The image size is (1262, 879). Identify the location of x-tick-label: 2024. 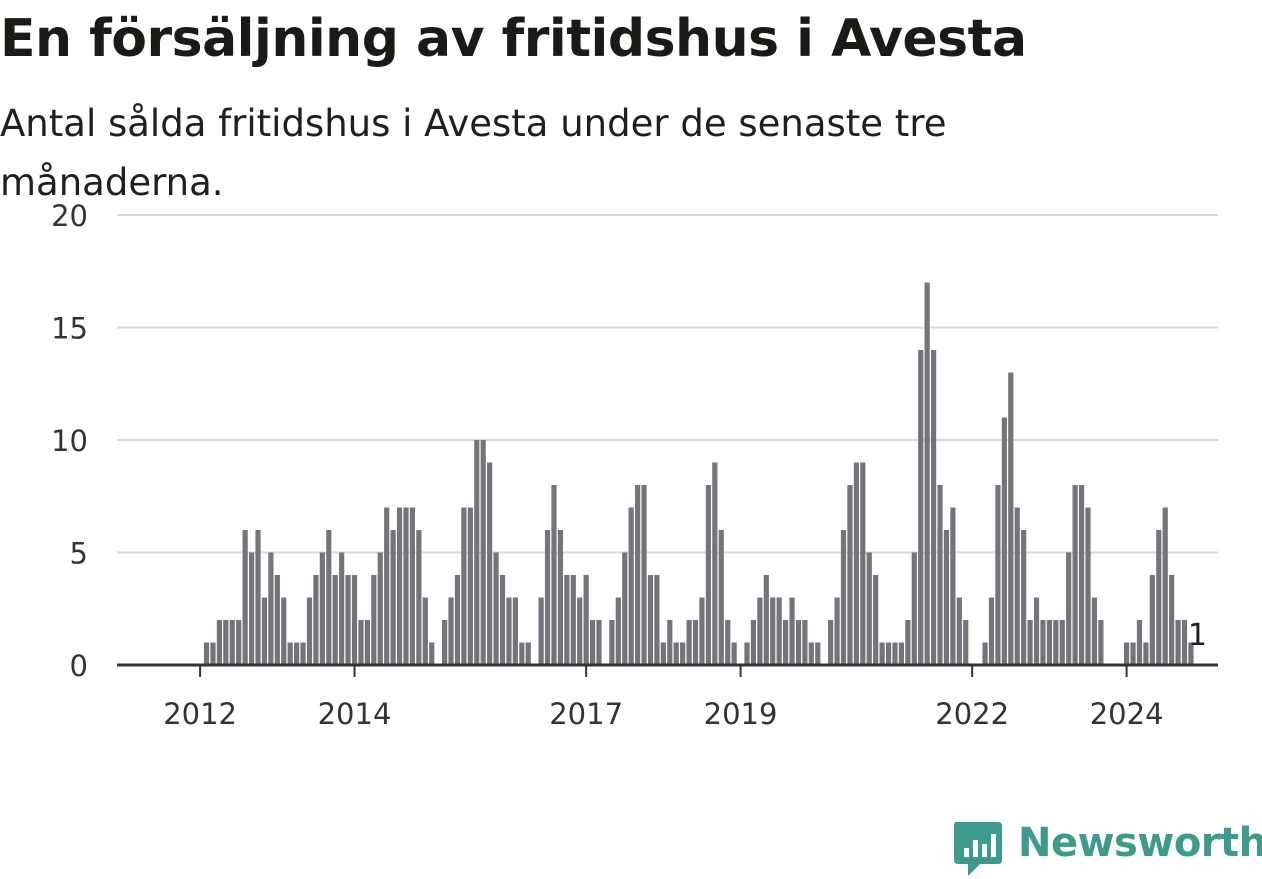
(1127, 714).